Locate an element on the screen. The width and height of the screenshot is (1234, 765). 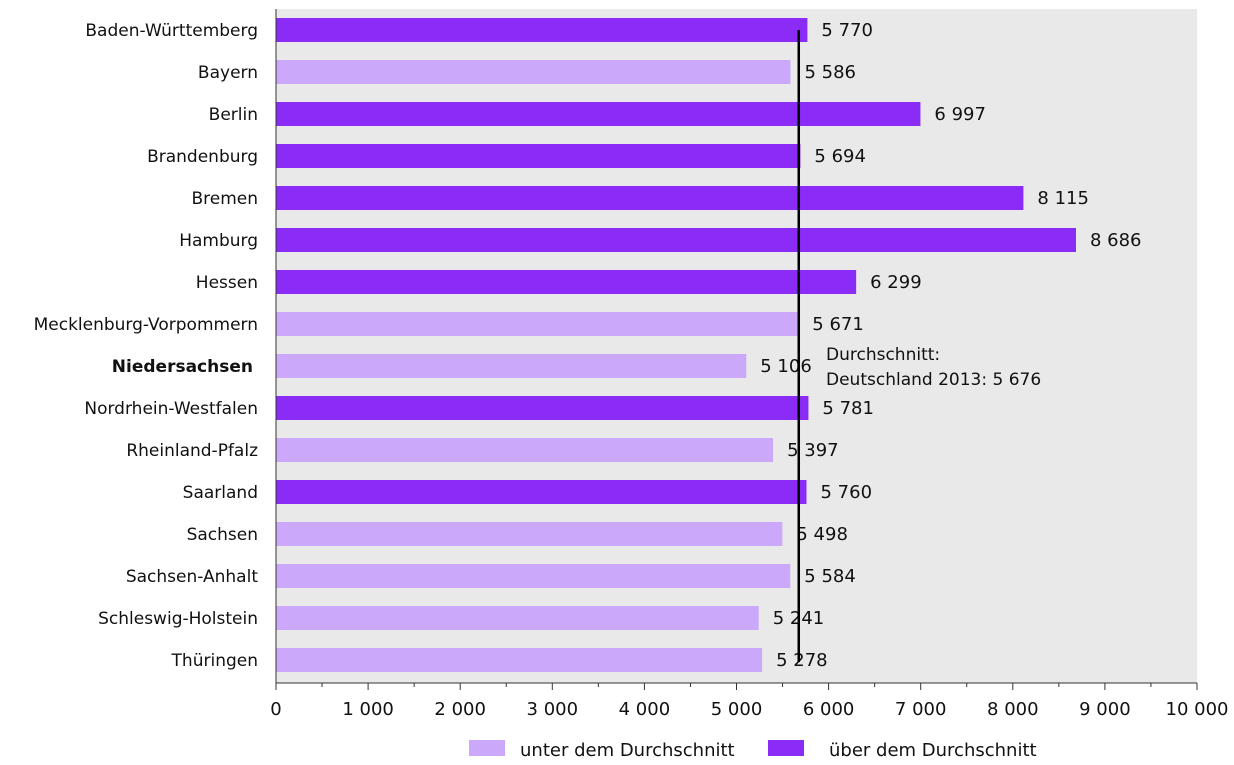
category-label: Nordrhein-Westfalen is located at coordinates (171, 409).